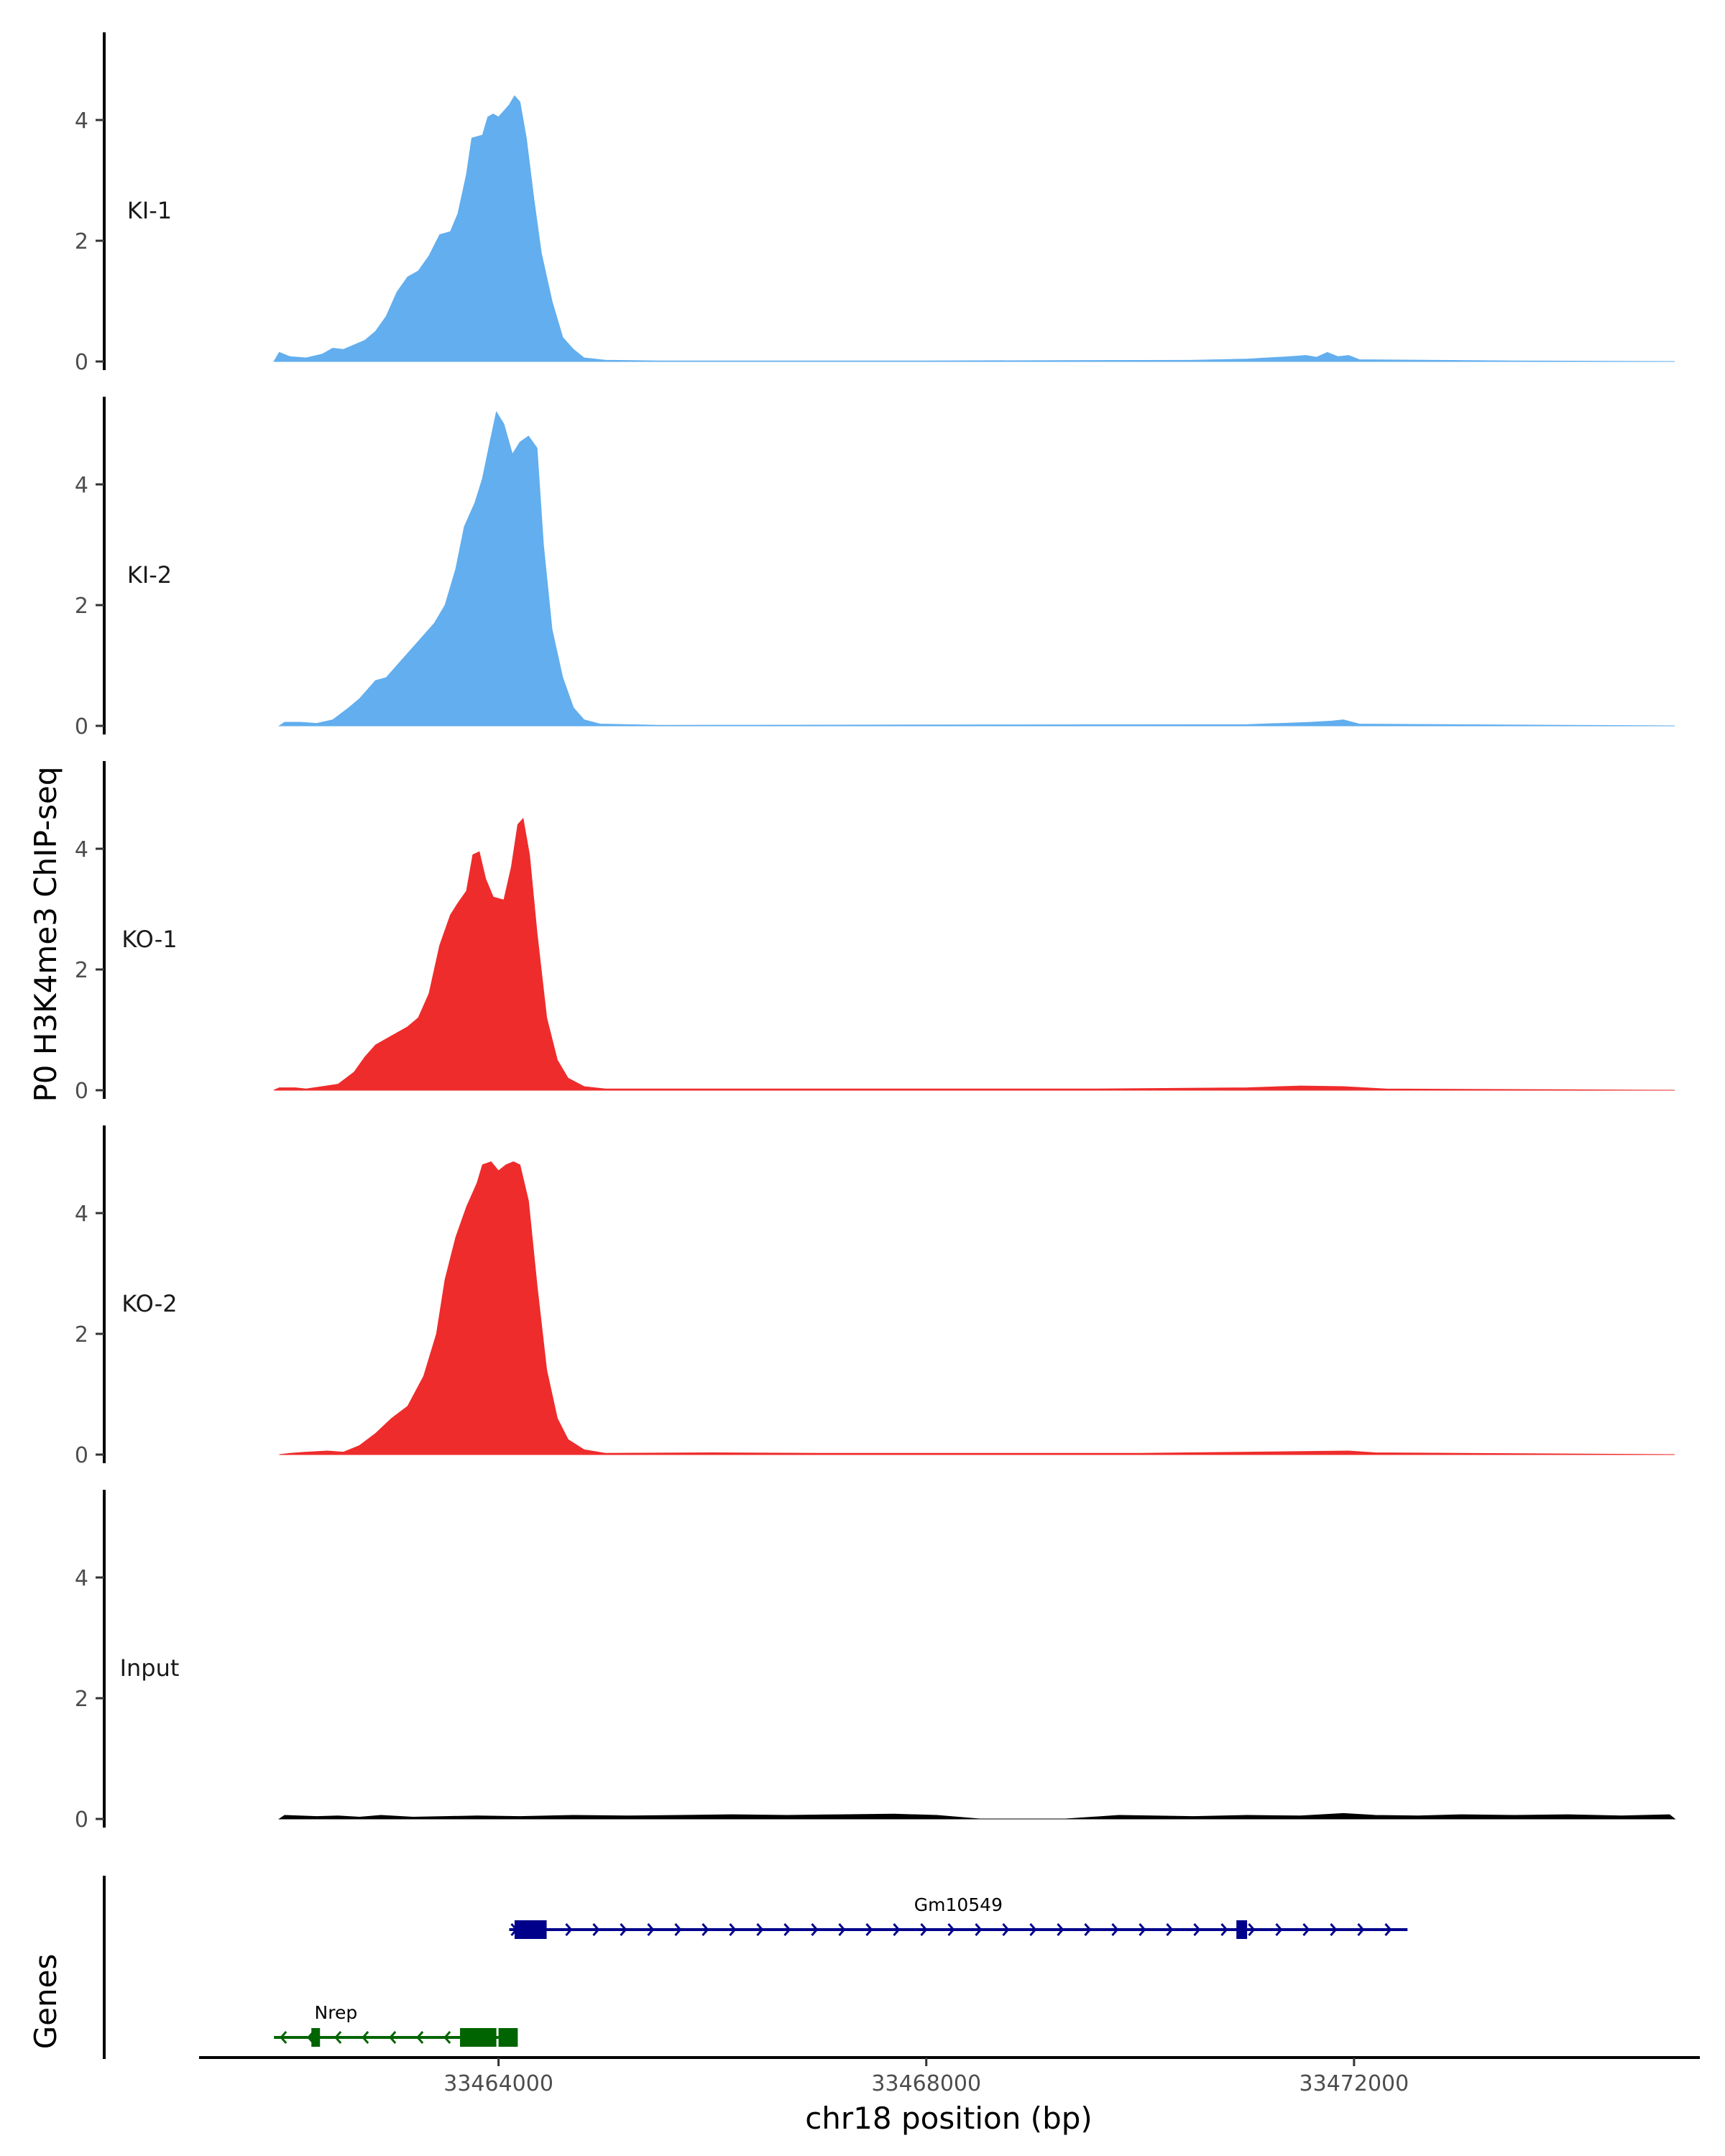 The height and width of the screenshot is (2156, 1725). Describe the element at coordinates (149, 1303) in the screenshot. I see `track-label: KO-2` at that location.